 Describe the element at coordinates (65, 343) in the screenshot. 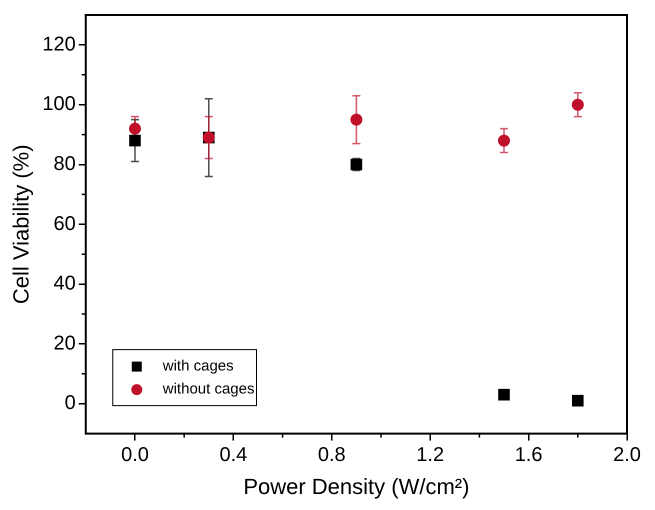

I see `y-tick-label: 20` at that location.